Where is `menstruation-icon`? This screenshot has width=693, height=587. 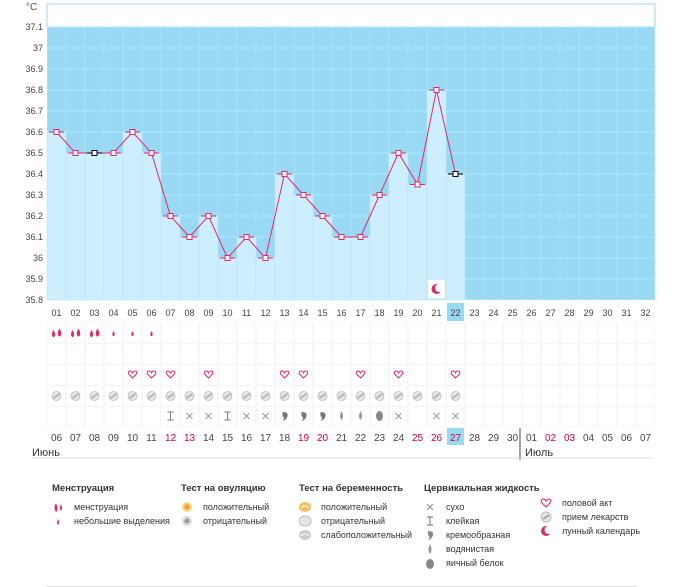 menstruation-icon is located at coordinates (78, 332).